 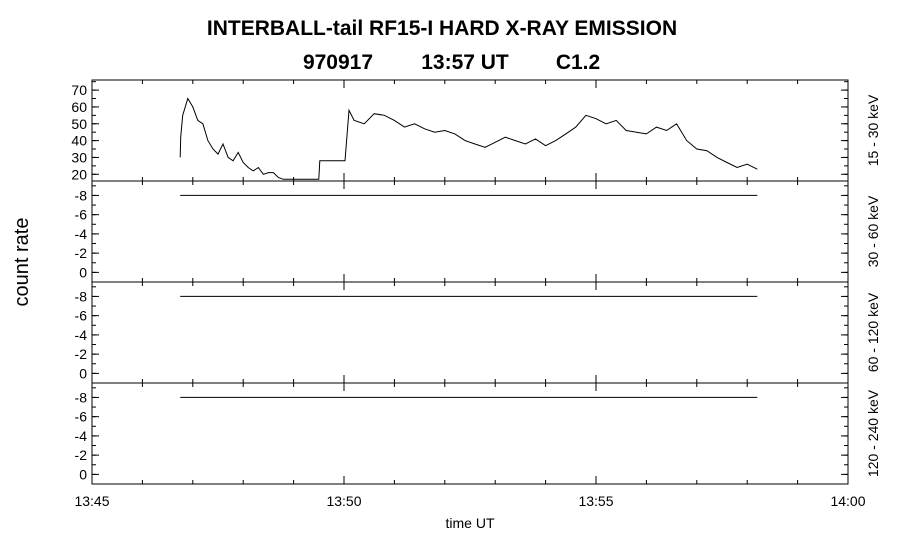 What do you see at coordinates (91, 501) in the screenshot?
I see `x-tick-label: 13:45` at bounding box center [91, 501].